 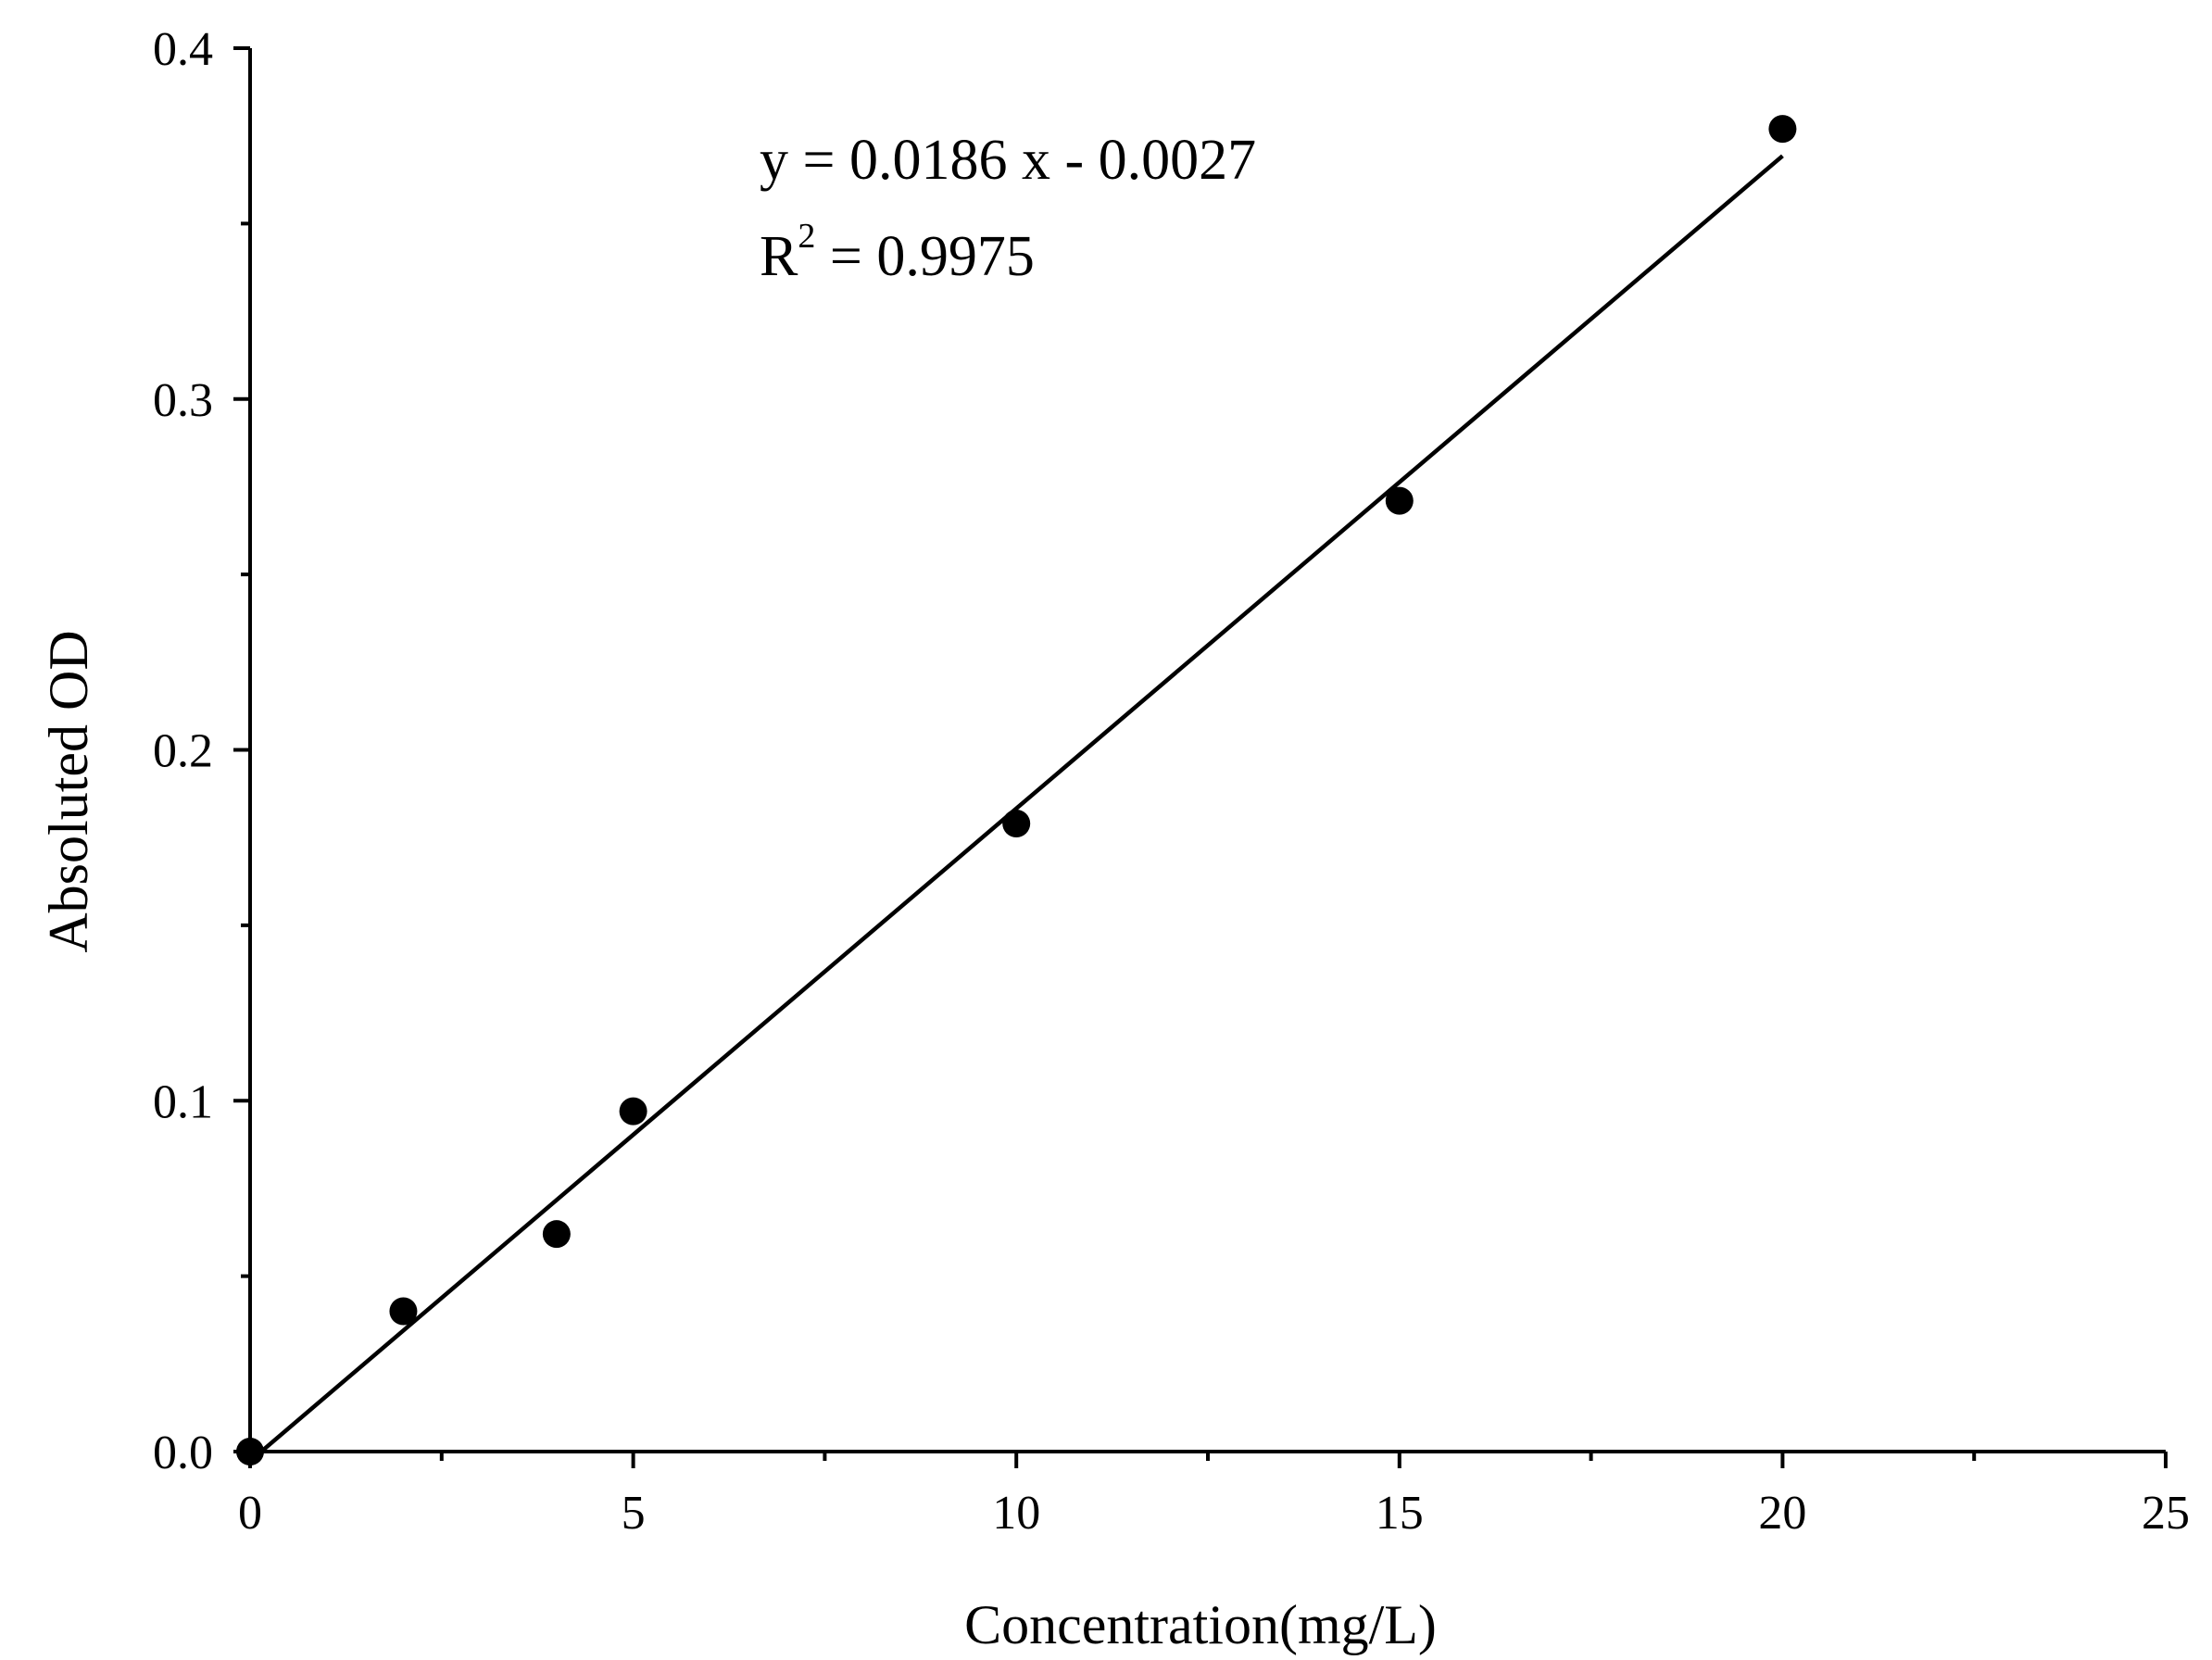 I want to click on x-tick-label: 25, so click(x=2166, y=1513).